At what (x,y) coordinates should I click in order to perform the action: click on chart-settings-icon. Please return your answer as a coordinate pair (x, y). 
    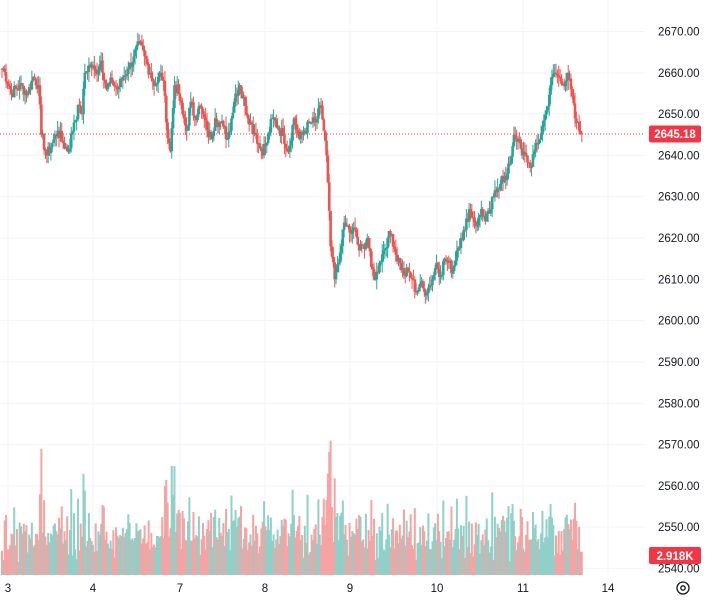
    Looking at the image, I should click on (683, 588).